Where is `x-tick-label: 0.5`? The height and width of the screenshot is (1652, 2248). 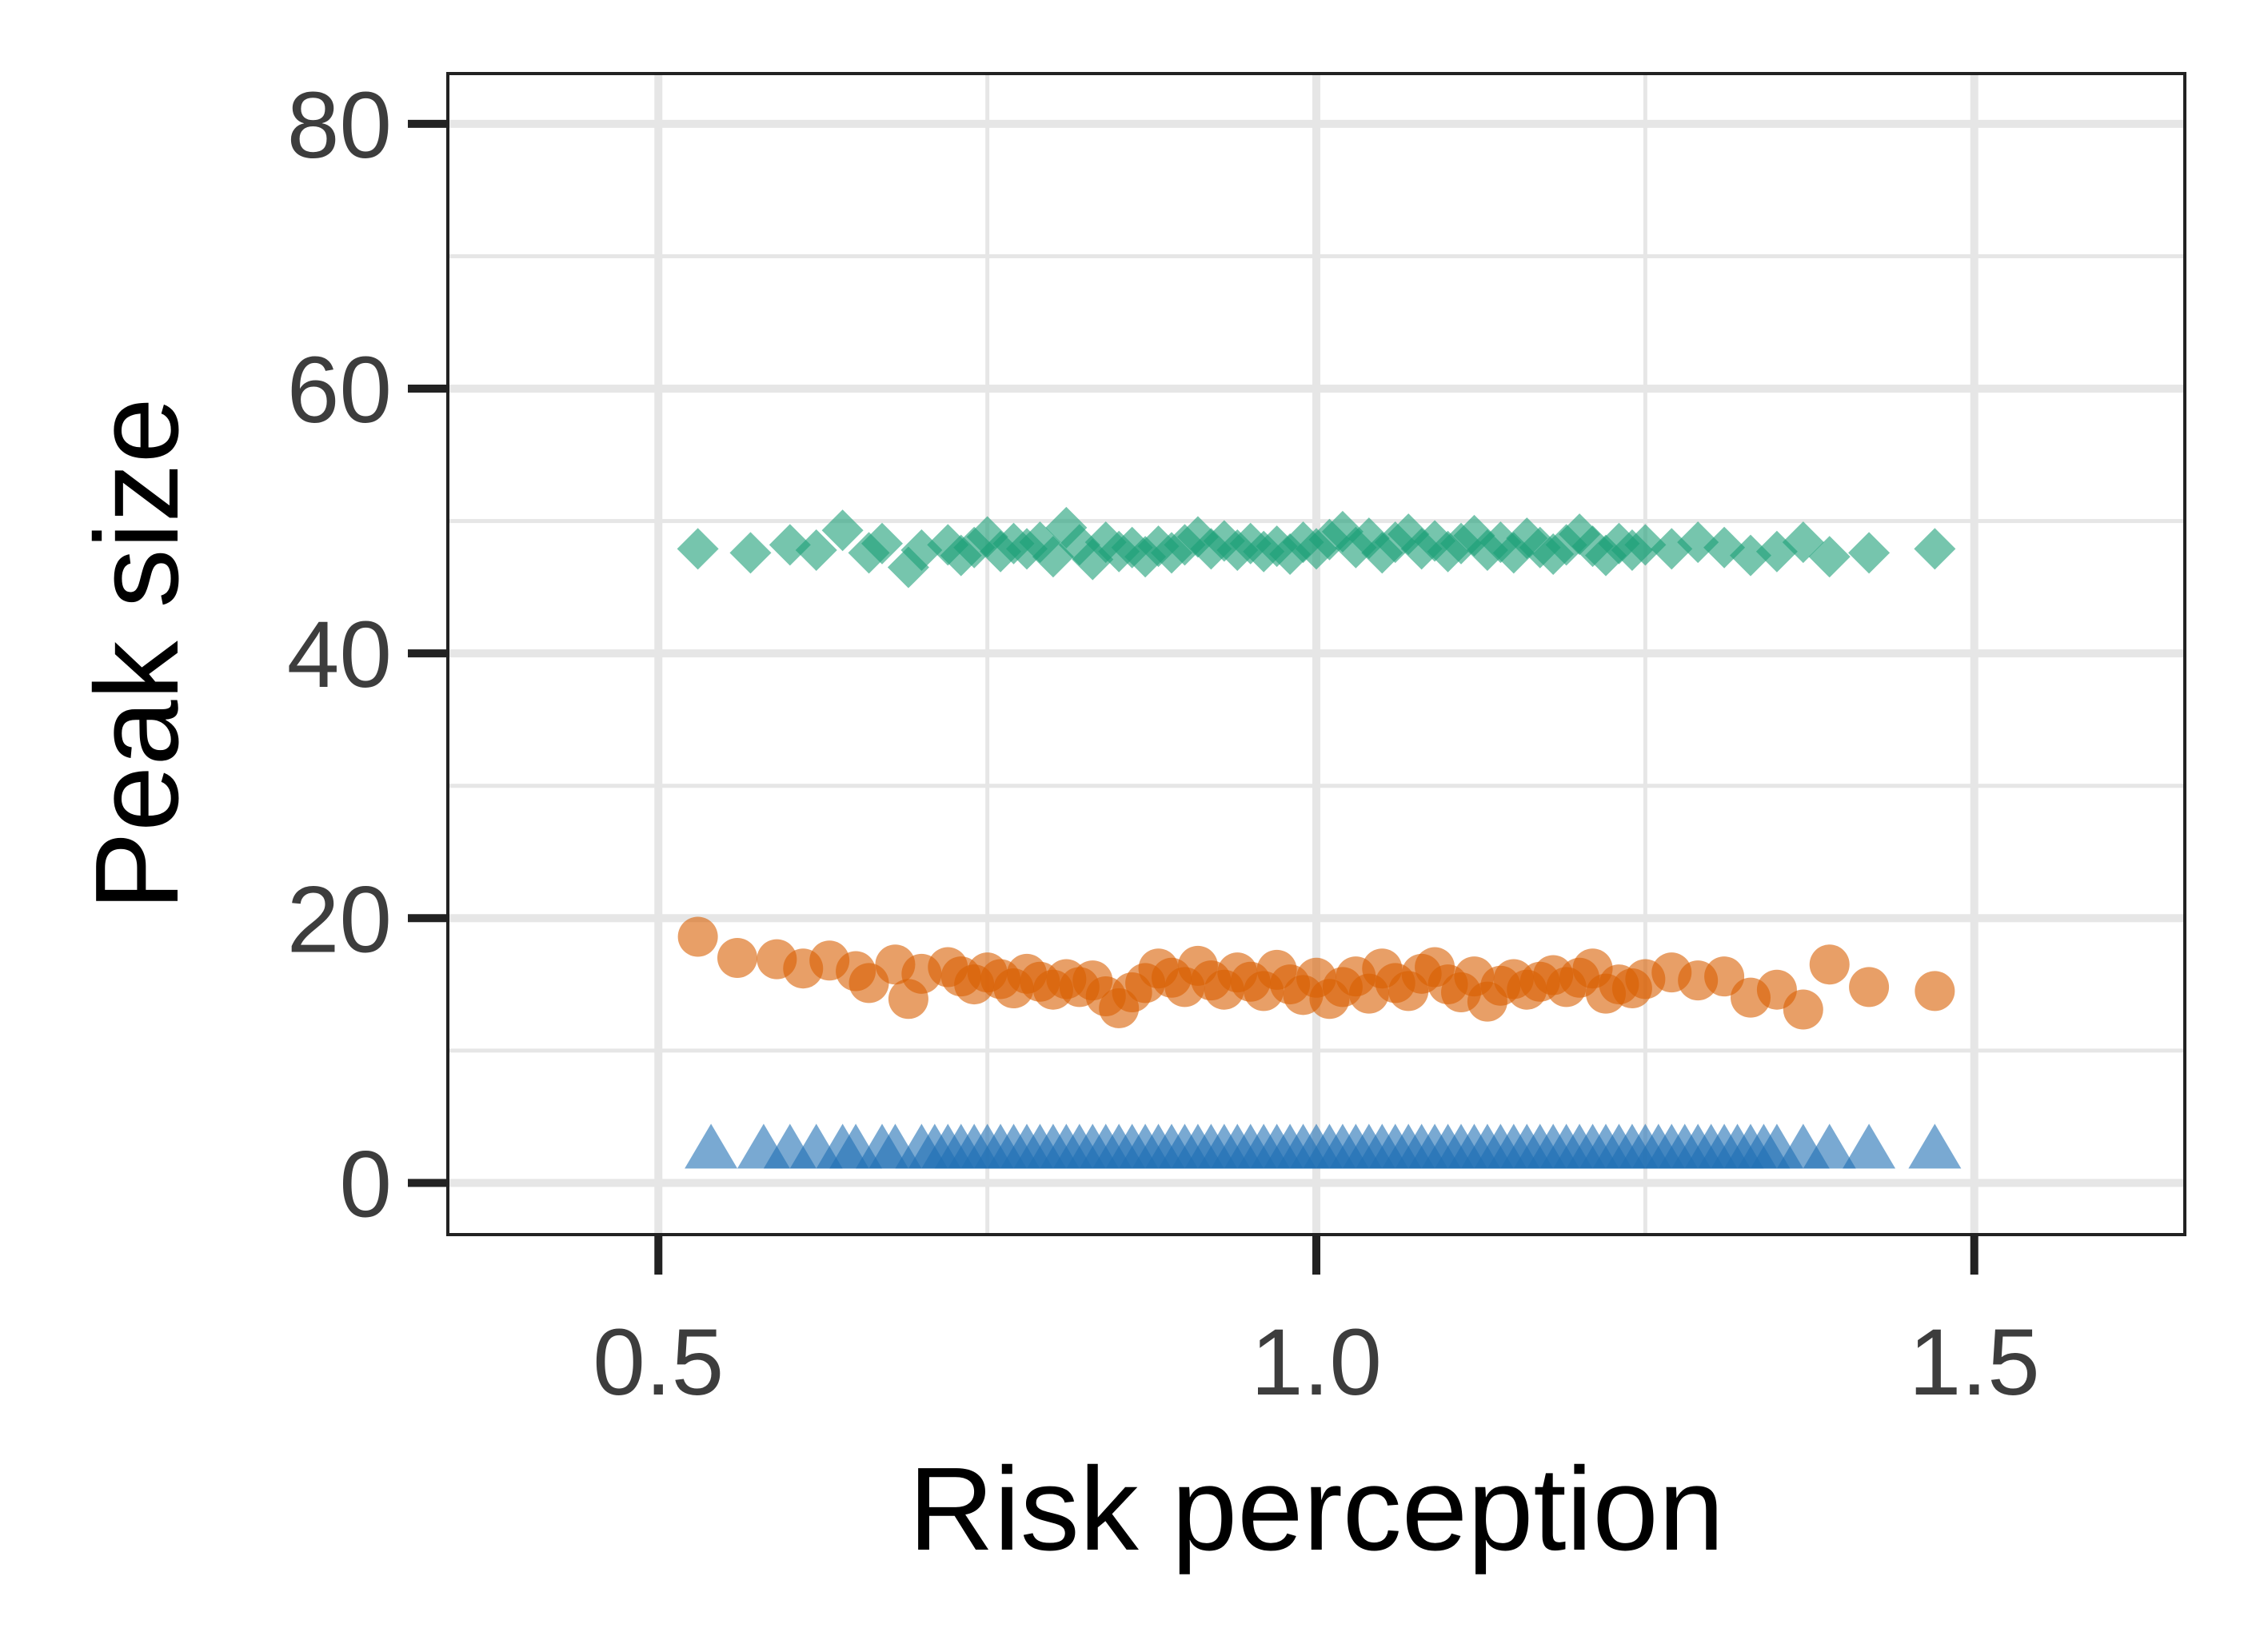 x-tick-label: 0.5 is located at coordinates (658, 1362).